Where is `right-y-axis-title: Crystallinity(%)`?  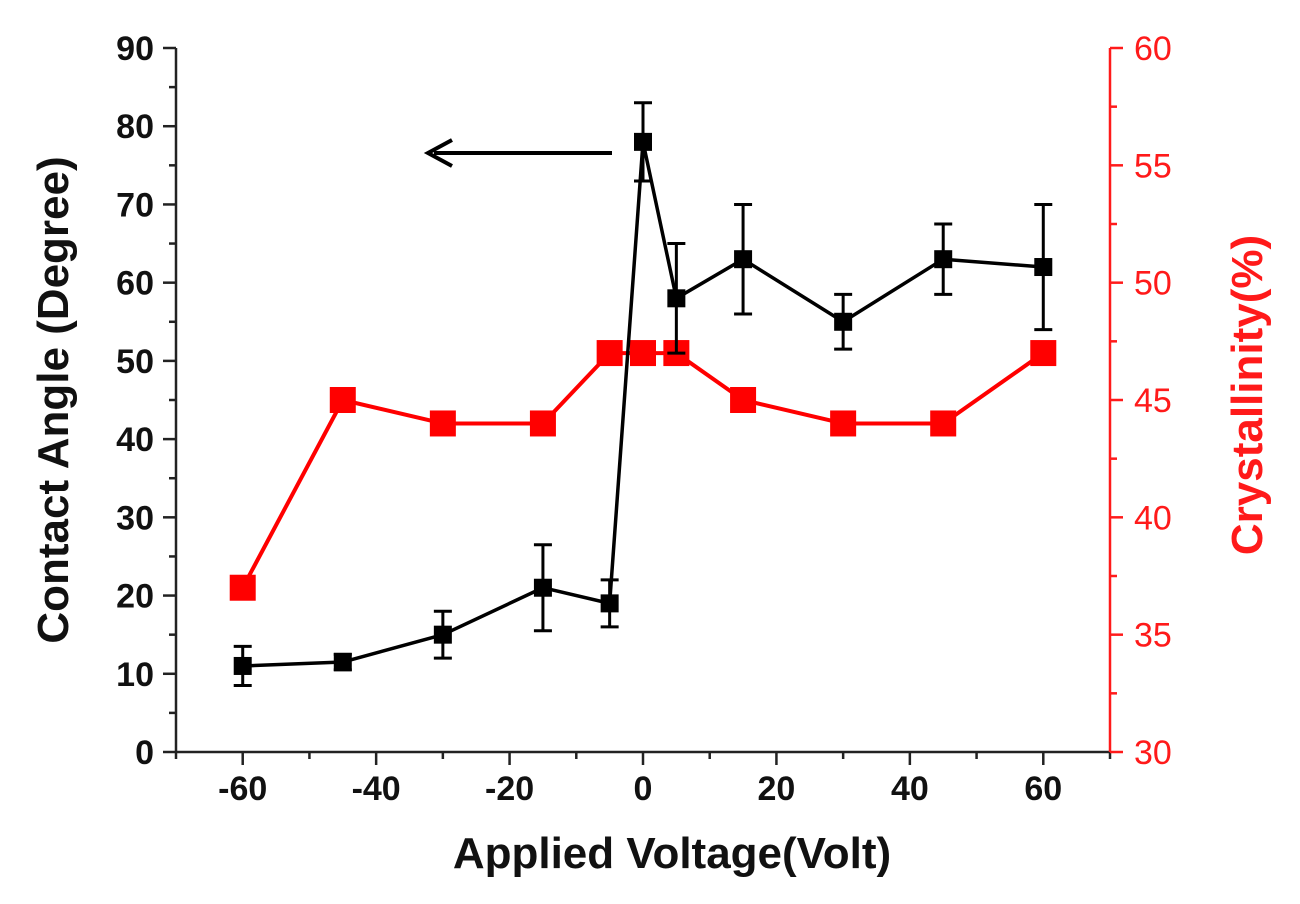
right-y-axis-title: Crystallinity(%) is located at coordinates (1247, 395).